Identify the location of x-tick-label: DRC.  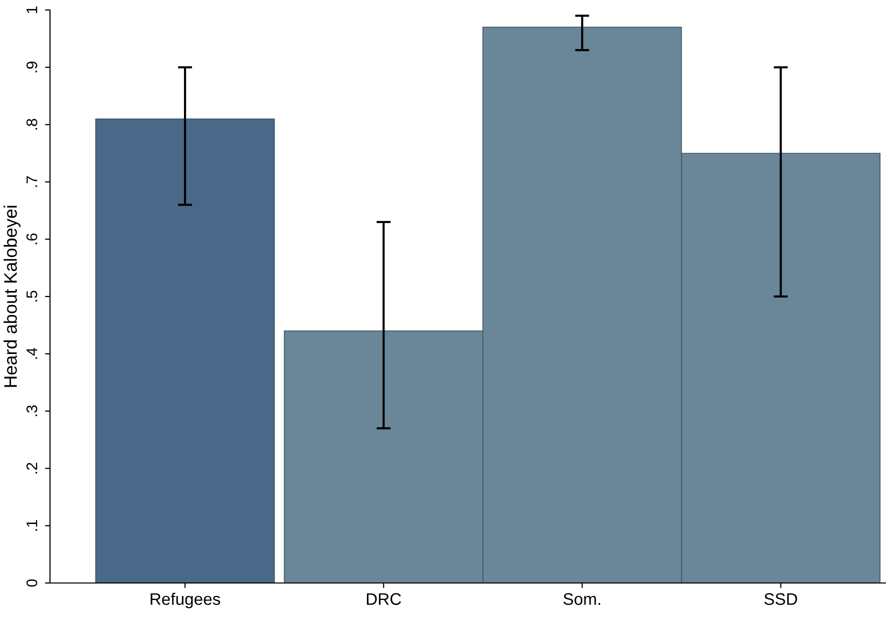
(384, 599).